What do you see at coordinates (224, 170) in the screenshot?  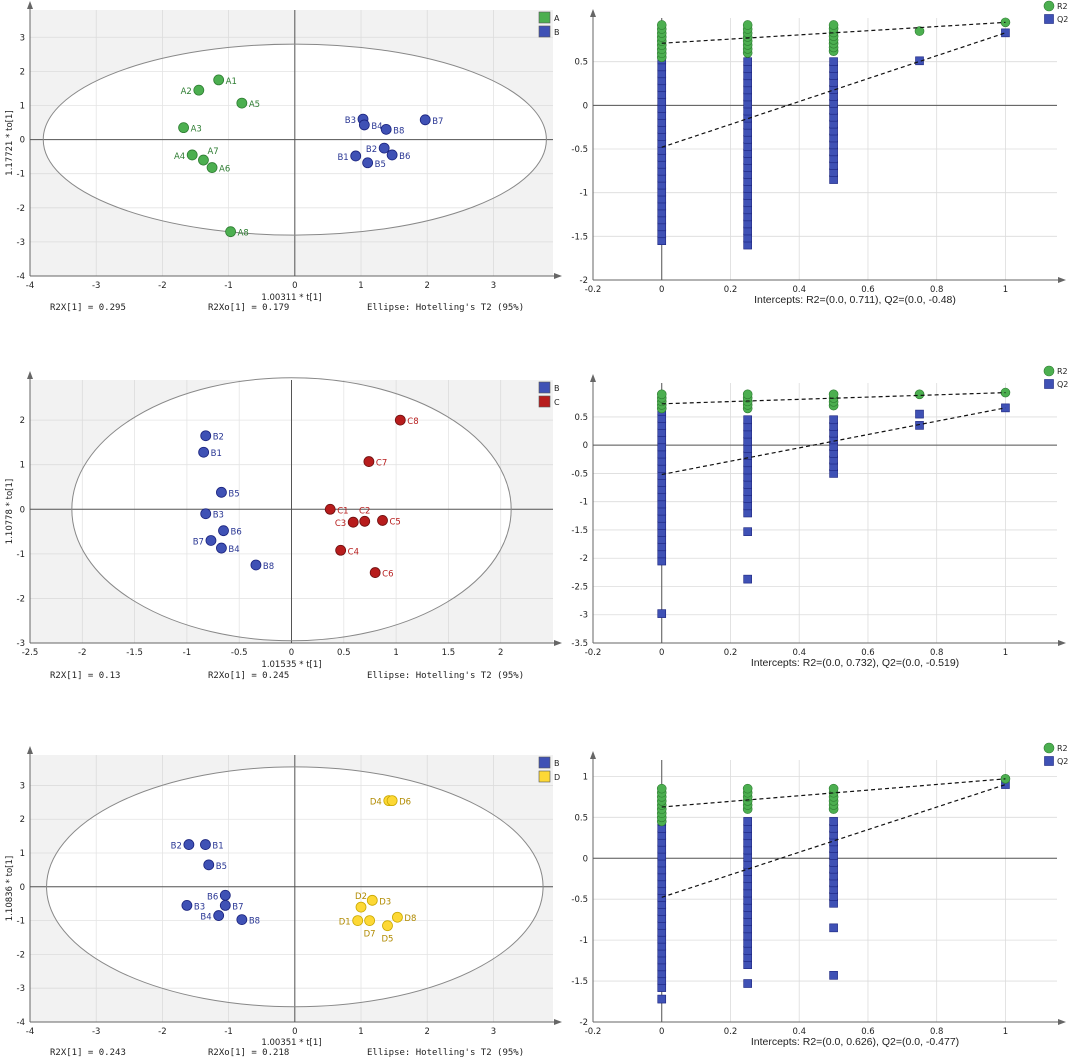 I see `point-label-a6: A6` at bounding box center [224, 170].